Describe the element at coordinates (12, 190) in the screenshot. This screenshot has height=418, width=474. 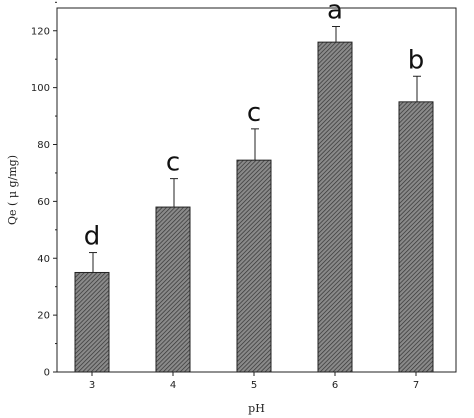
I see `y-axis-title: Qe ( μ g/mg)` at that location.